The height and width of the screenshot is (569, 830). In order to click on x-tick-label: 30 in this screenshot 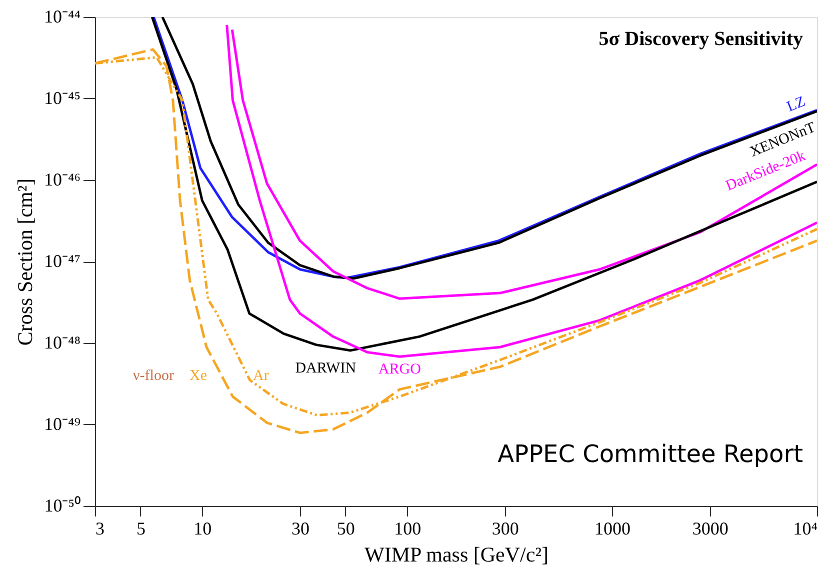, I will do `click(300, 528)`.